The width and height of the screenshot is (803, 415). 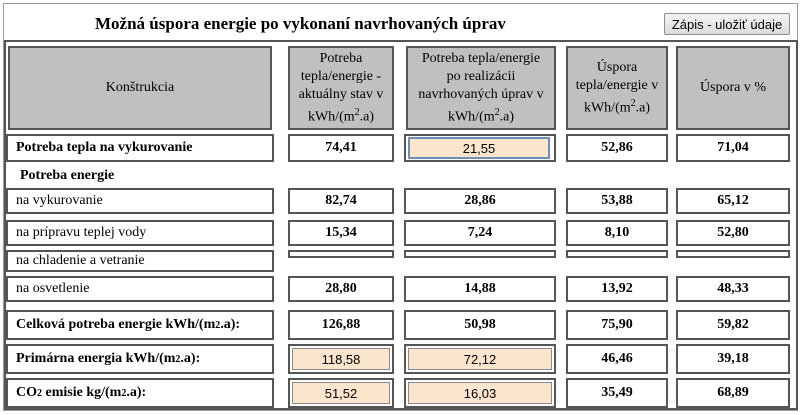 What do you see at coordinates (479, 148) in the screenshot?
I see `value-after-input: 21,55` at bounding box center [479, 148].